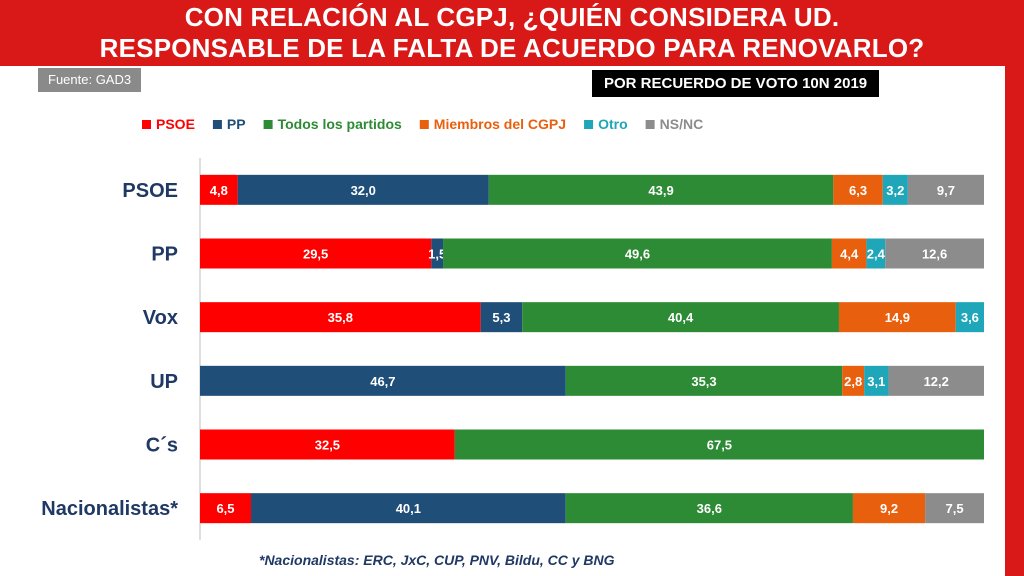 Image resolution: width=1024 pixels, height=576 pixels. What do you see at coordinates (160, 318) in the screenshot?
I see `category-label: Vox` at bounding box center [160, 318].